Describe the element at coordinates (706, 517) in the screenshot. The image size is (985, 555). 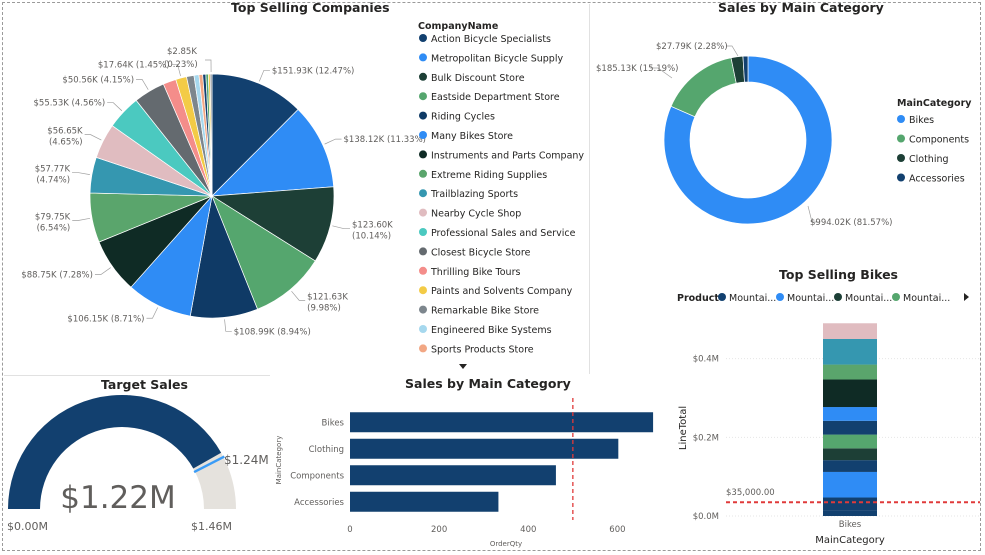
I see `y-tick-label: $0.0M` at that location.